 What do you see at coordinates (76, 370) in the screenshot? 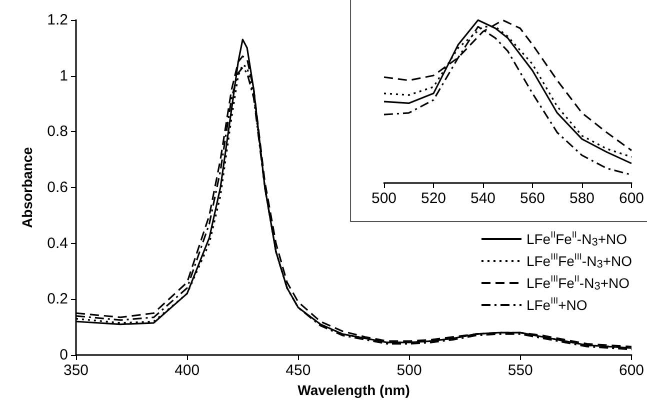
I see `x-tick-label: 350` at bounding box center [76, 370].